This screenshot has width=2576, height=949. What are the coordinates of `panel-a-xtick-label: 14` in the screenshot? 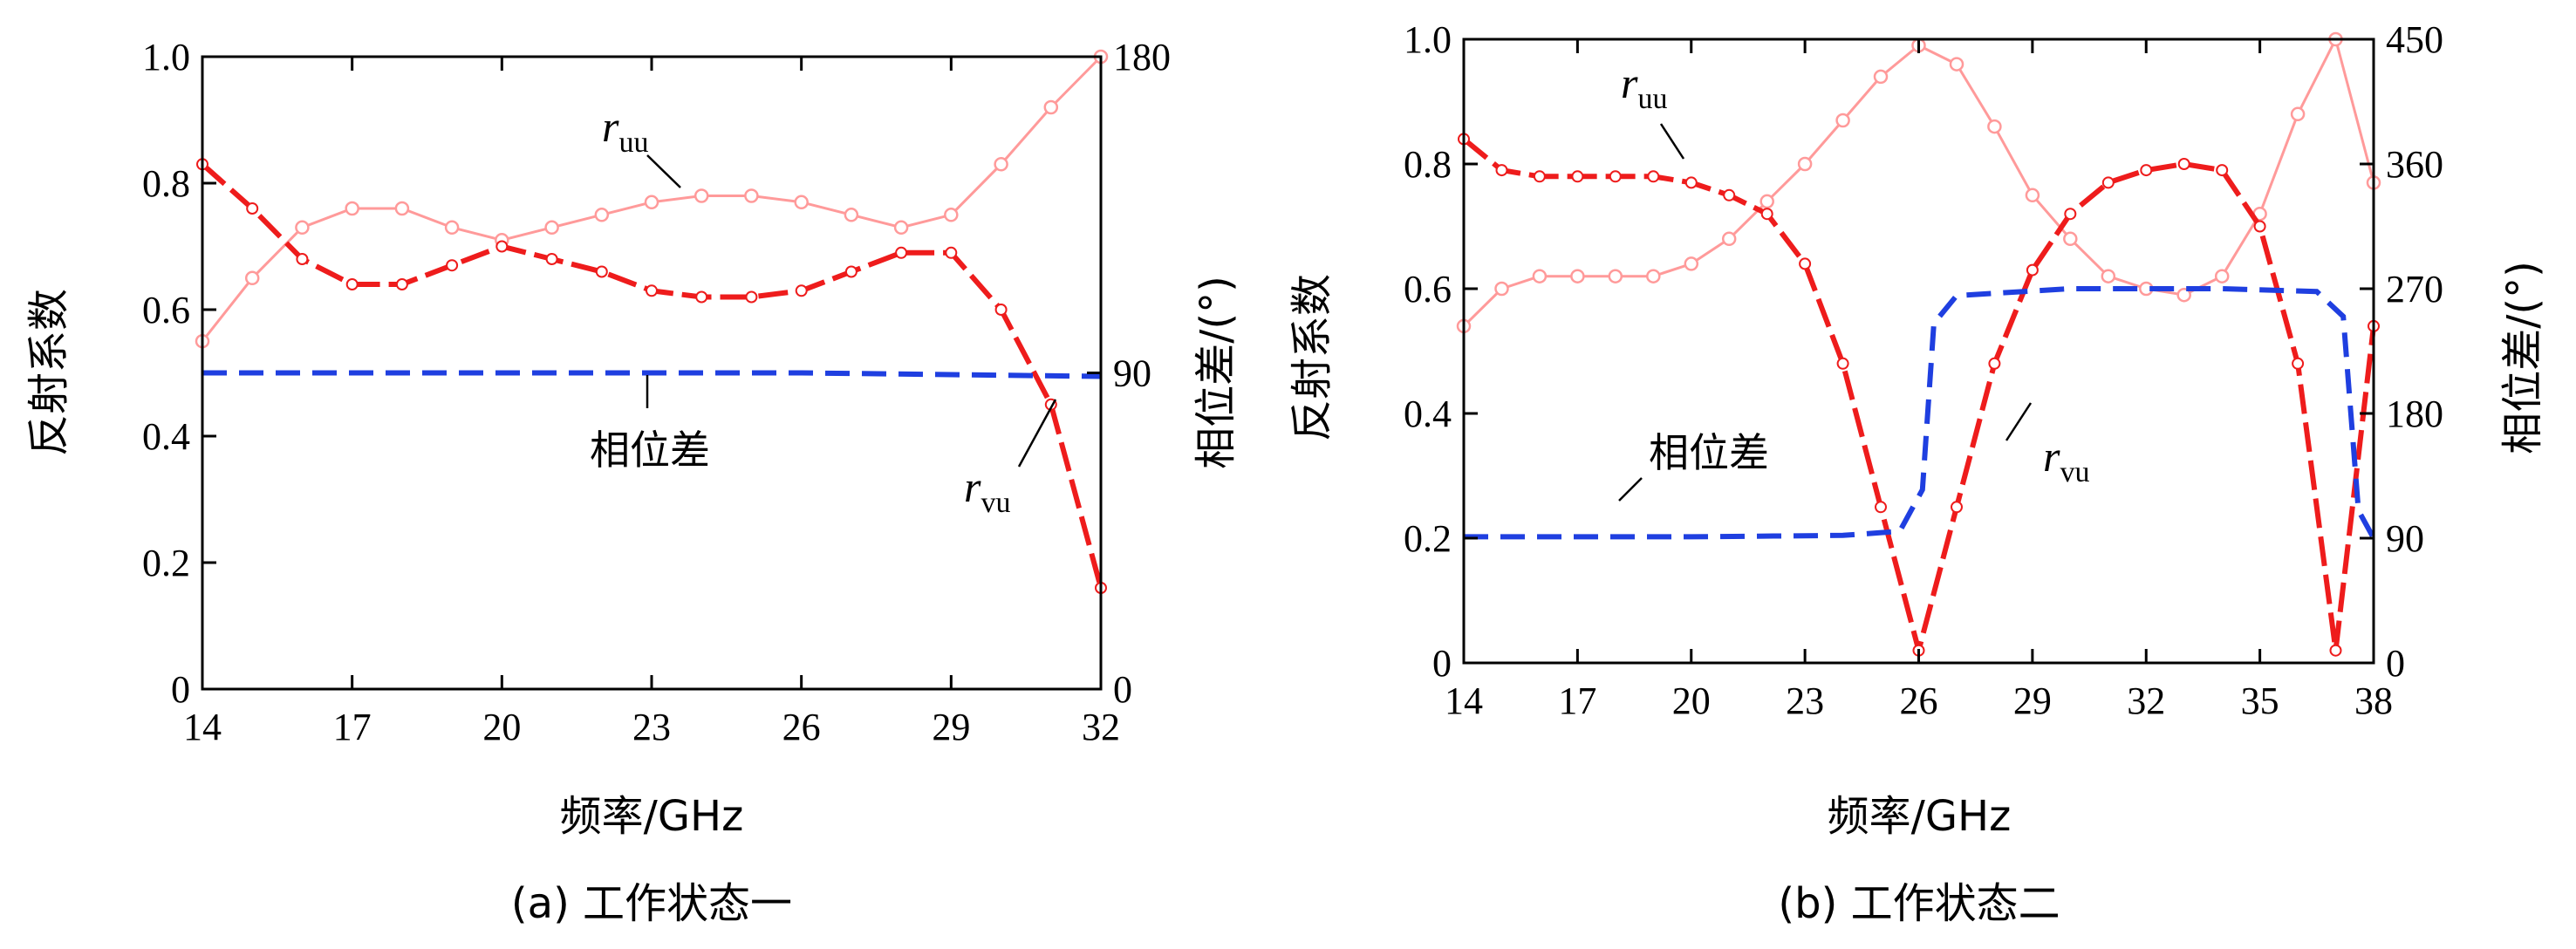 It's located at (202, 727).